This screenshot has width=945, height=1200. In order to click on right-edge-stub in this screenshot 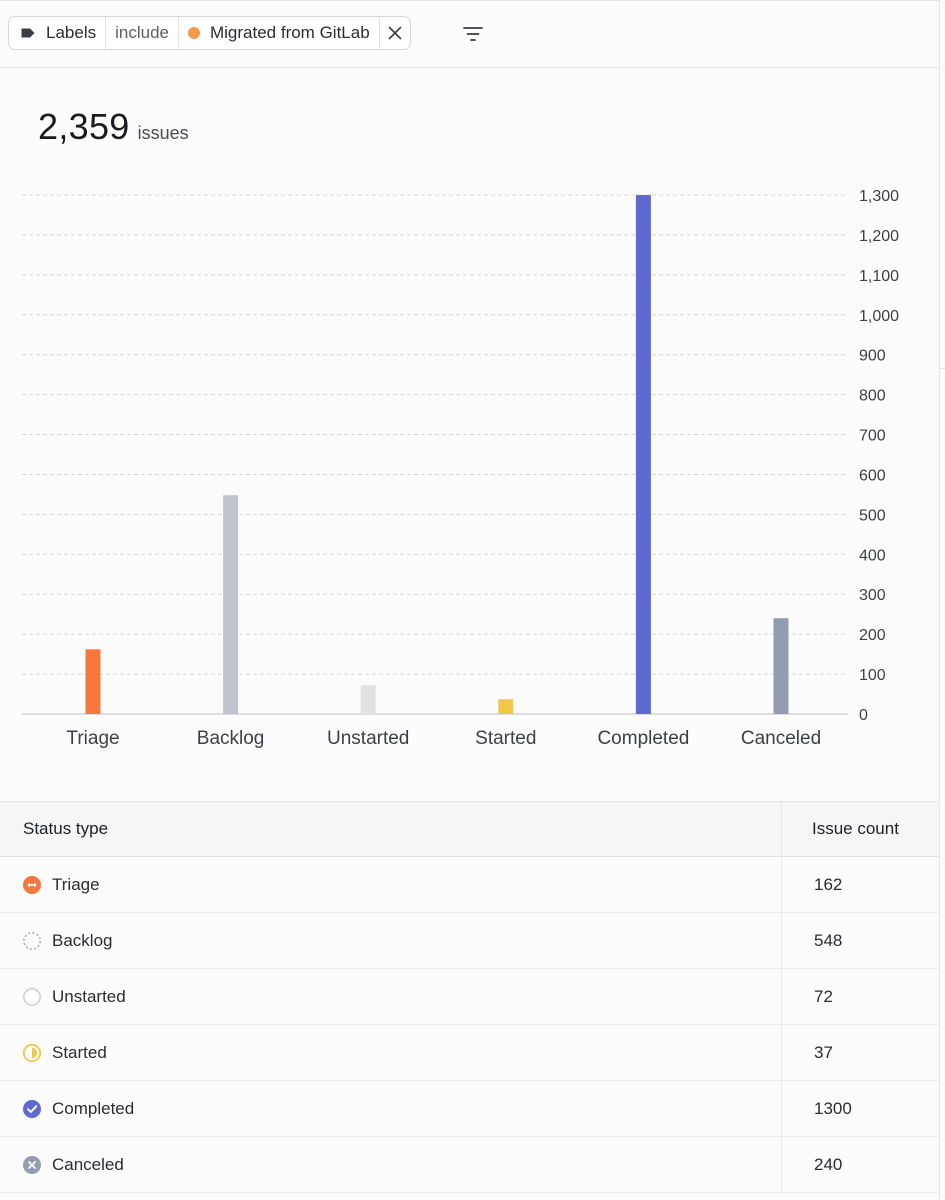, I will do `click(942, 368)`.